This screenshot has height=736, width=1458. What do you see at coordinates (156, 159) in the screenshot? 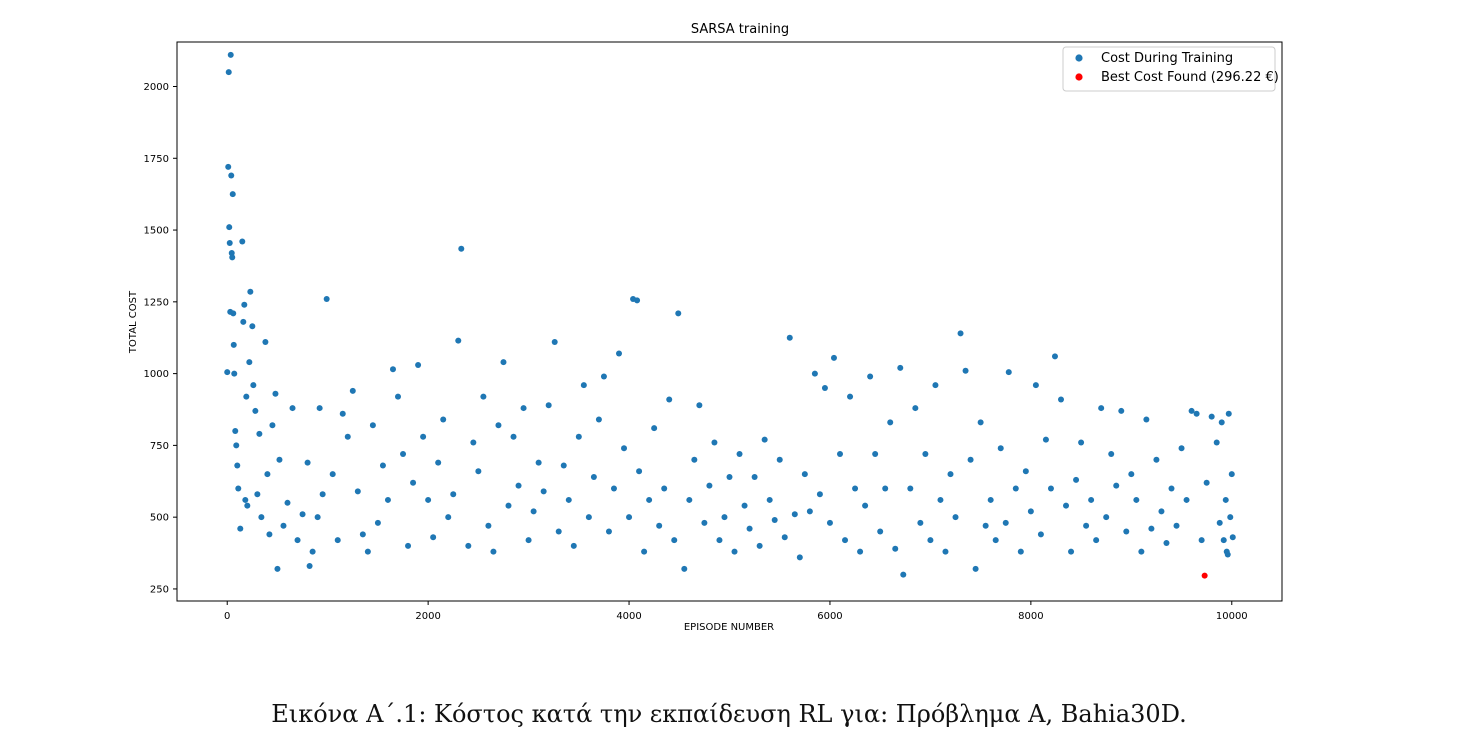
I see `y-tick-label: 1750` at bounding box center [156, 159].